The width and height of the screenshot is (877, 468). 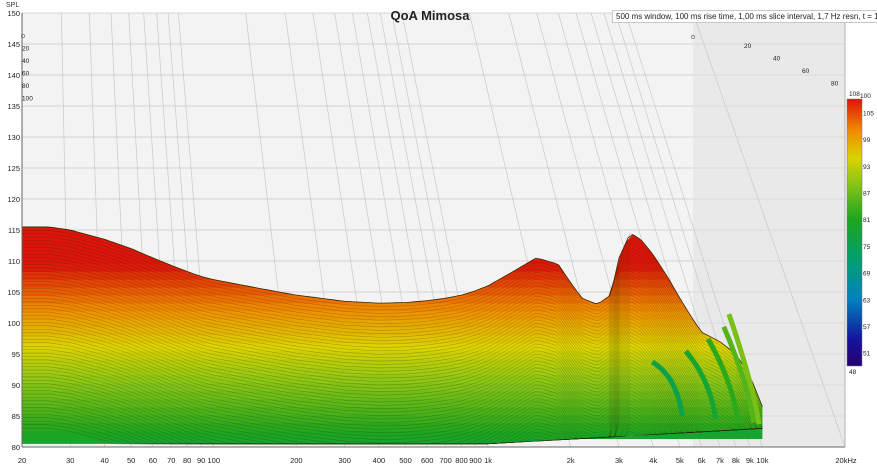 What do you see at coordinates (571, 460) in the screenshot?
I see `x-tick-label: 2k` at bounding box center [571, 460].